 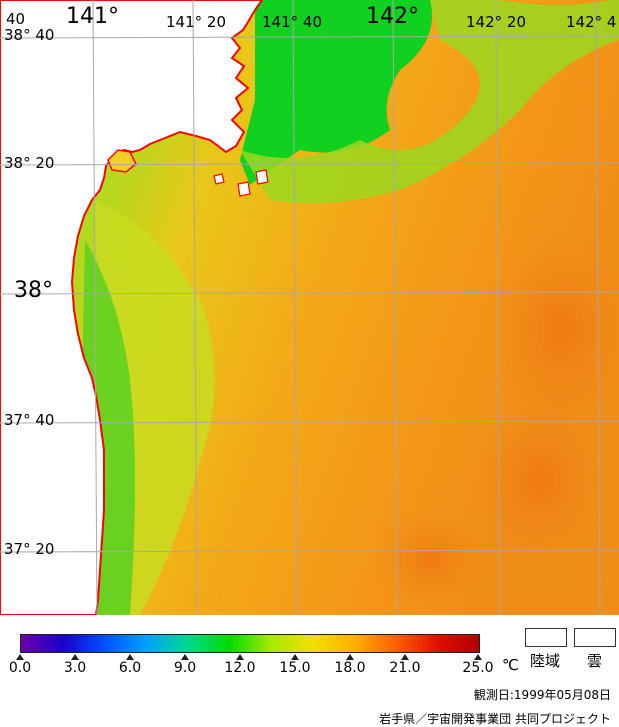 What do you see at coordinates (392, 16) in the screenshot?
I see `longitude-label: 142°` at bounding box center [392, 16].